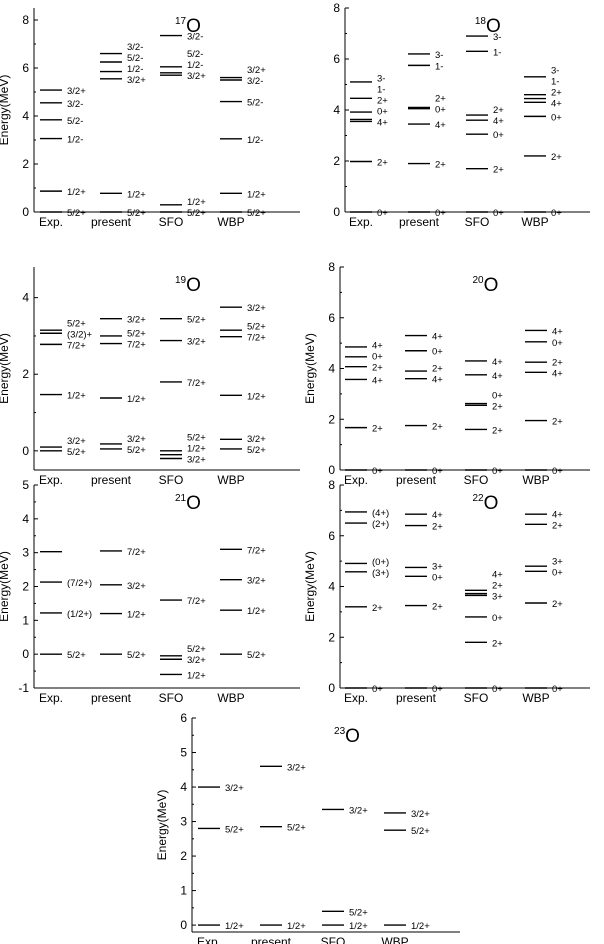  Describe the element at coordinates (23, 688) in the screenshot. I see `y-tick-label: -1` at that location.